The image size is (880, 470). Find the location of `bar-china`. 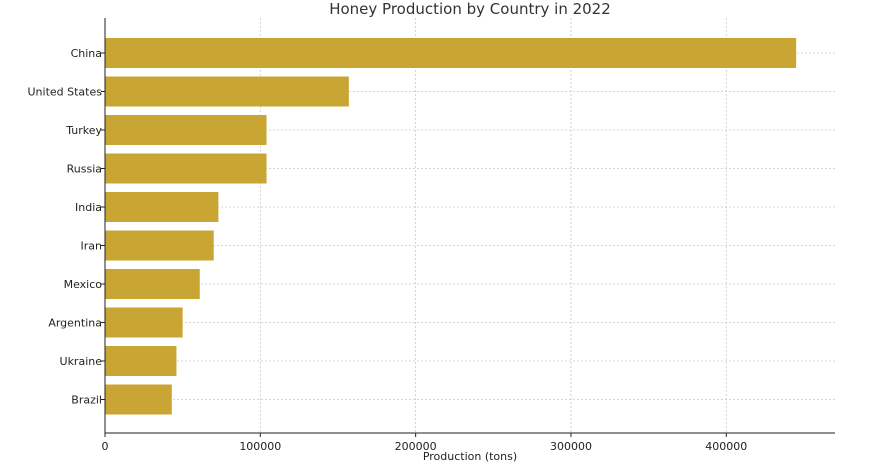

bar-china is located at coordinates (451, 53).